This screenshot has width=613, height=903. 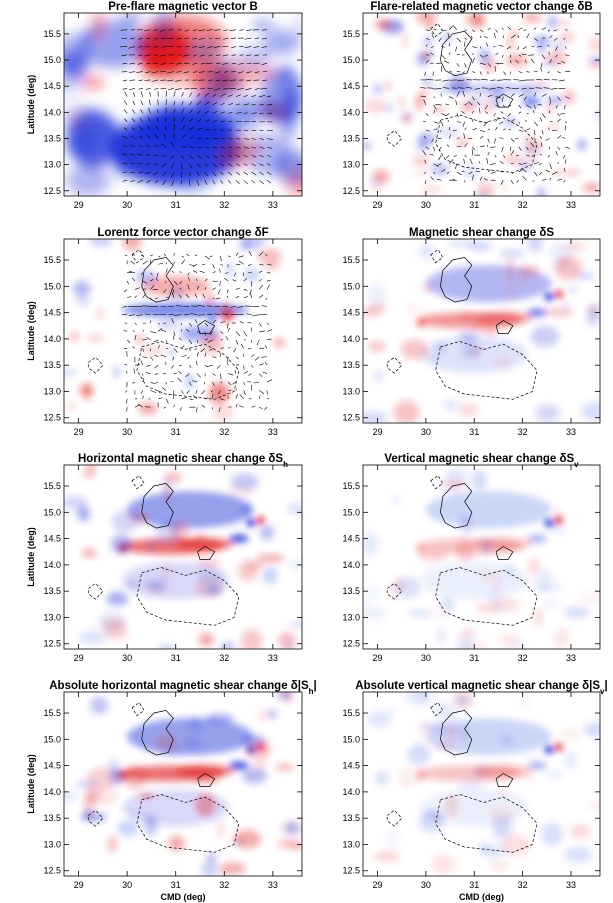 What do you see at coordinates (481, 784) in the screenshot?
I see `plot-frame` at bounding box center [481, 784].